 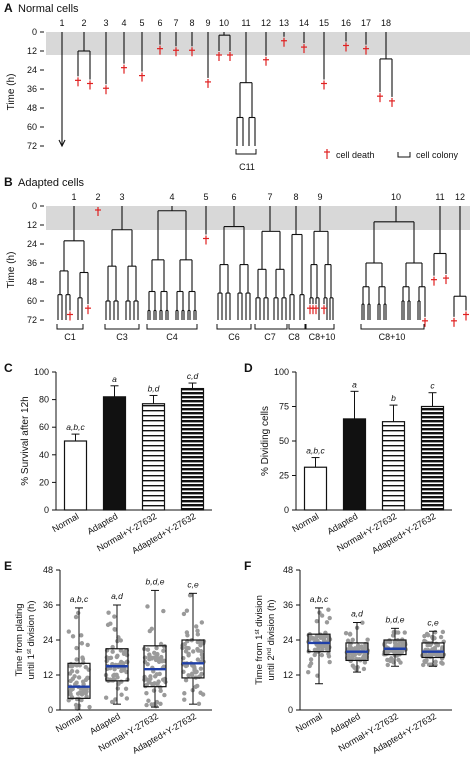 What do you see at coordinates (31, 640) in the screenshot?
I see `panel-e-ylabel-line2: until 1st division (h)` at bounding box center [31, 640].